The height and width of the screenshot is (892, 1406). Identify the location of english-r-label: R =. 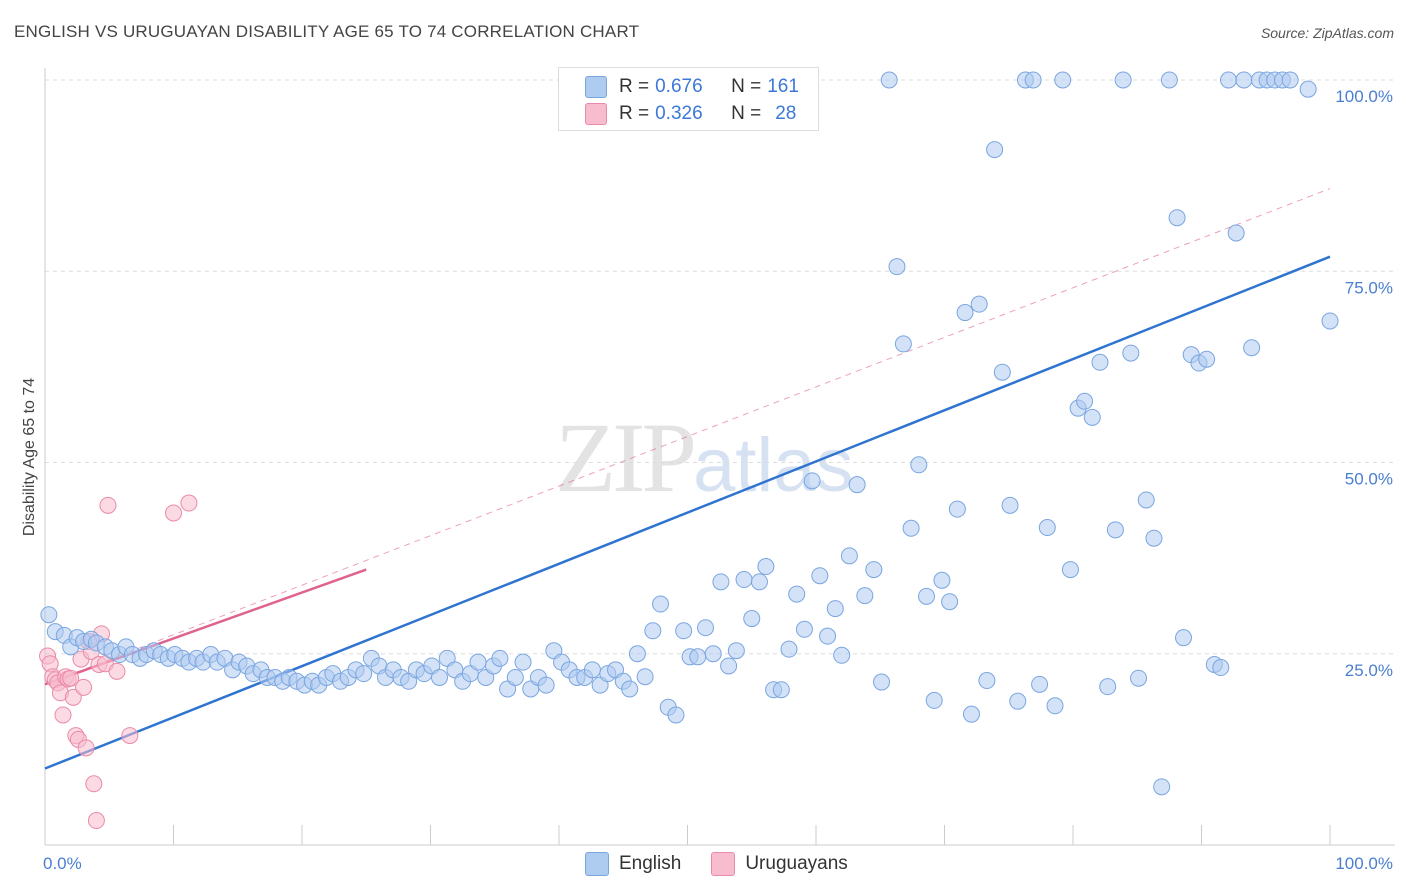
(634, 86).